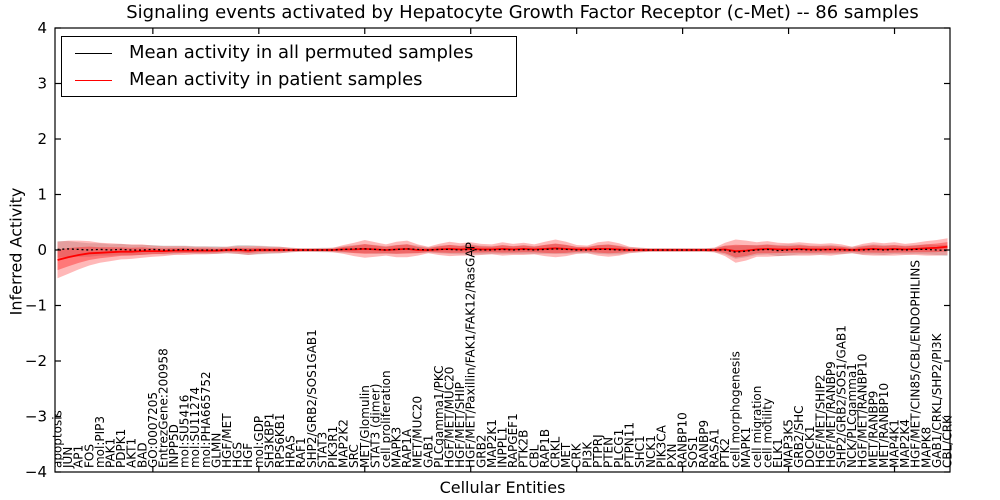  I want to click on legend-item-label: Mean activity in patient samples, so click(276, 79).